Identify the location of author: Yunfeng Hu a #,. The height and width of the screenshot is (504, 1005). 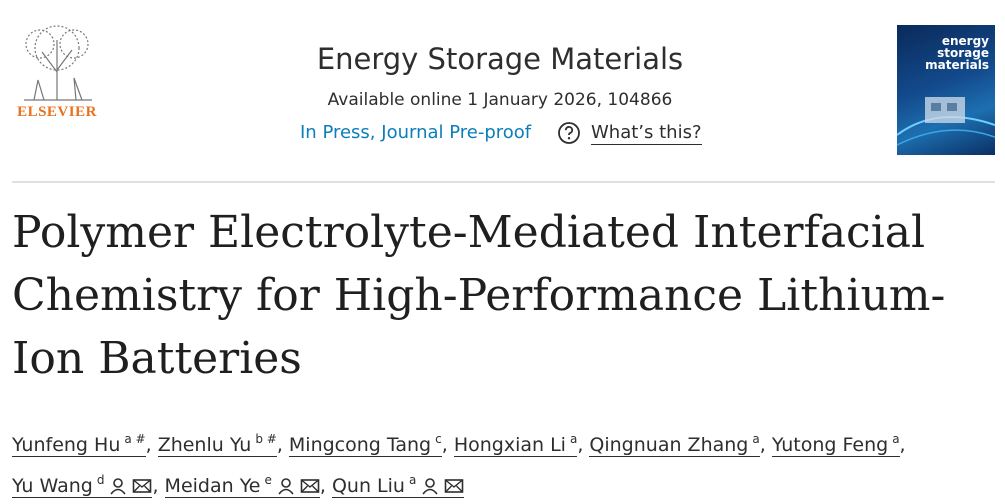
(82, 444).